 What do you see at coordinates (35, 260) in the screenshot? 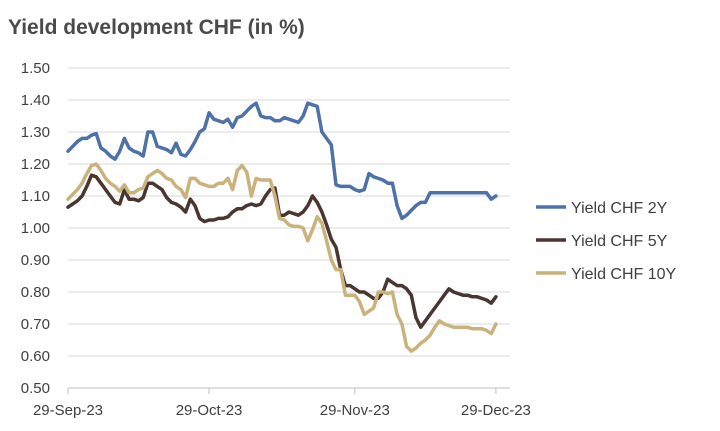
I see `y-tick-label: 0.90` at bounding box center [35, 260].